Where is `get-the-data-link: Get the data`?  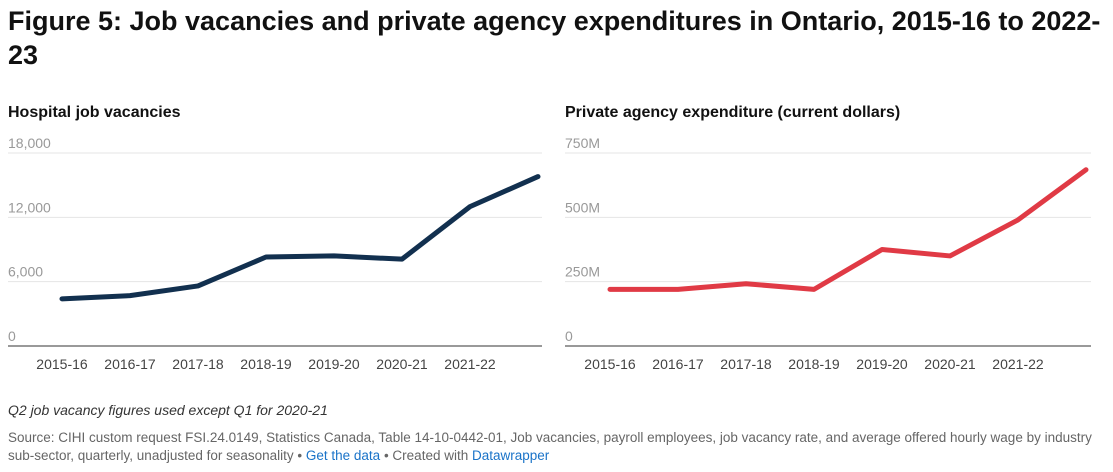
get-the-data-link: Get the data is located at coordinates (343, 455).